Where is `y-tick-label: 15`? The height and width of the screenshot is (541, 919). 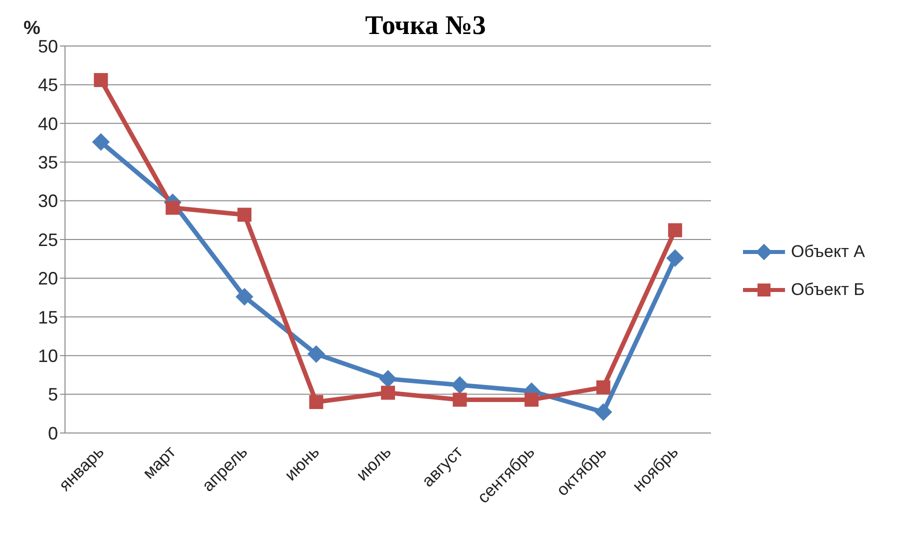 y-tick-label: 15 is located at coordinates (48, 317).